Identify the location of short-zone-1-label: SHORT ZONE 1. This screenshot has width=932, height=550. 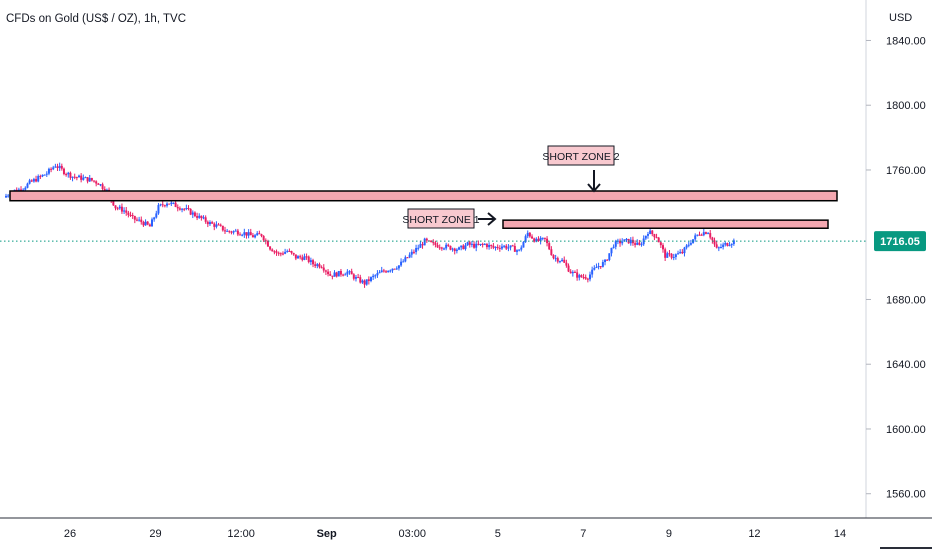
(441, 218).